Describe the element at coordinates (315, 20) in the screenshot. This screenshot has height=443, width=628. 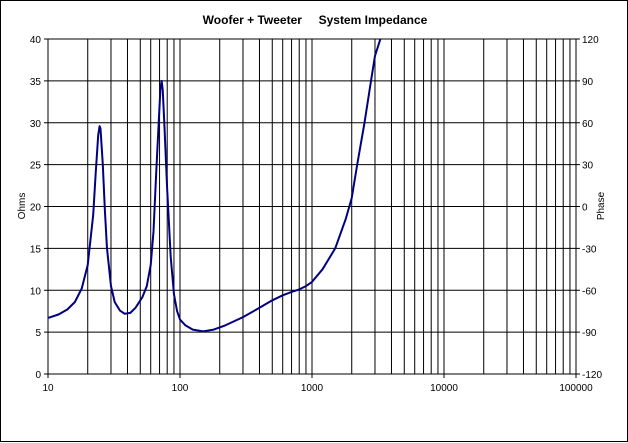
I see `chart-title: Woofer + Tweeter System Impedance` at that location.